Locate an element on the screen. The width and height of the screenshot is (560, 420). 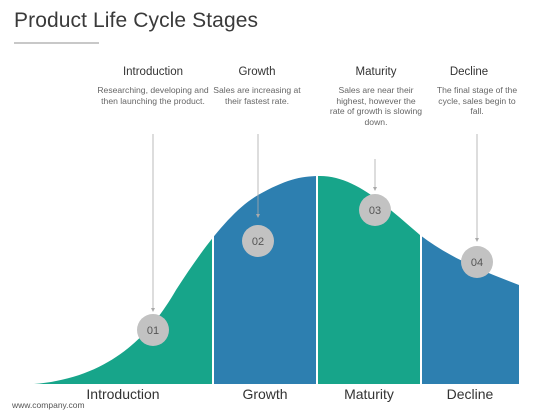
stage-marker-01: 01 is located at coordinates (153, 330).